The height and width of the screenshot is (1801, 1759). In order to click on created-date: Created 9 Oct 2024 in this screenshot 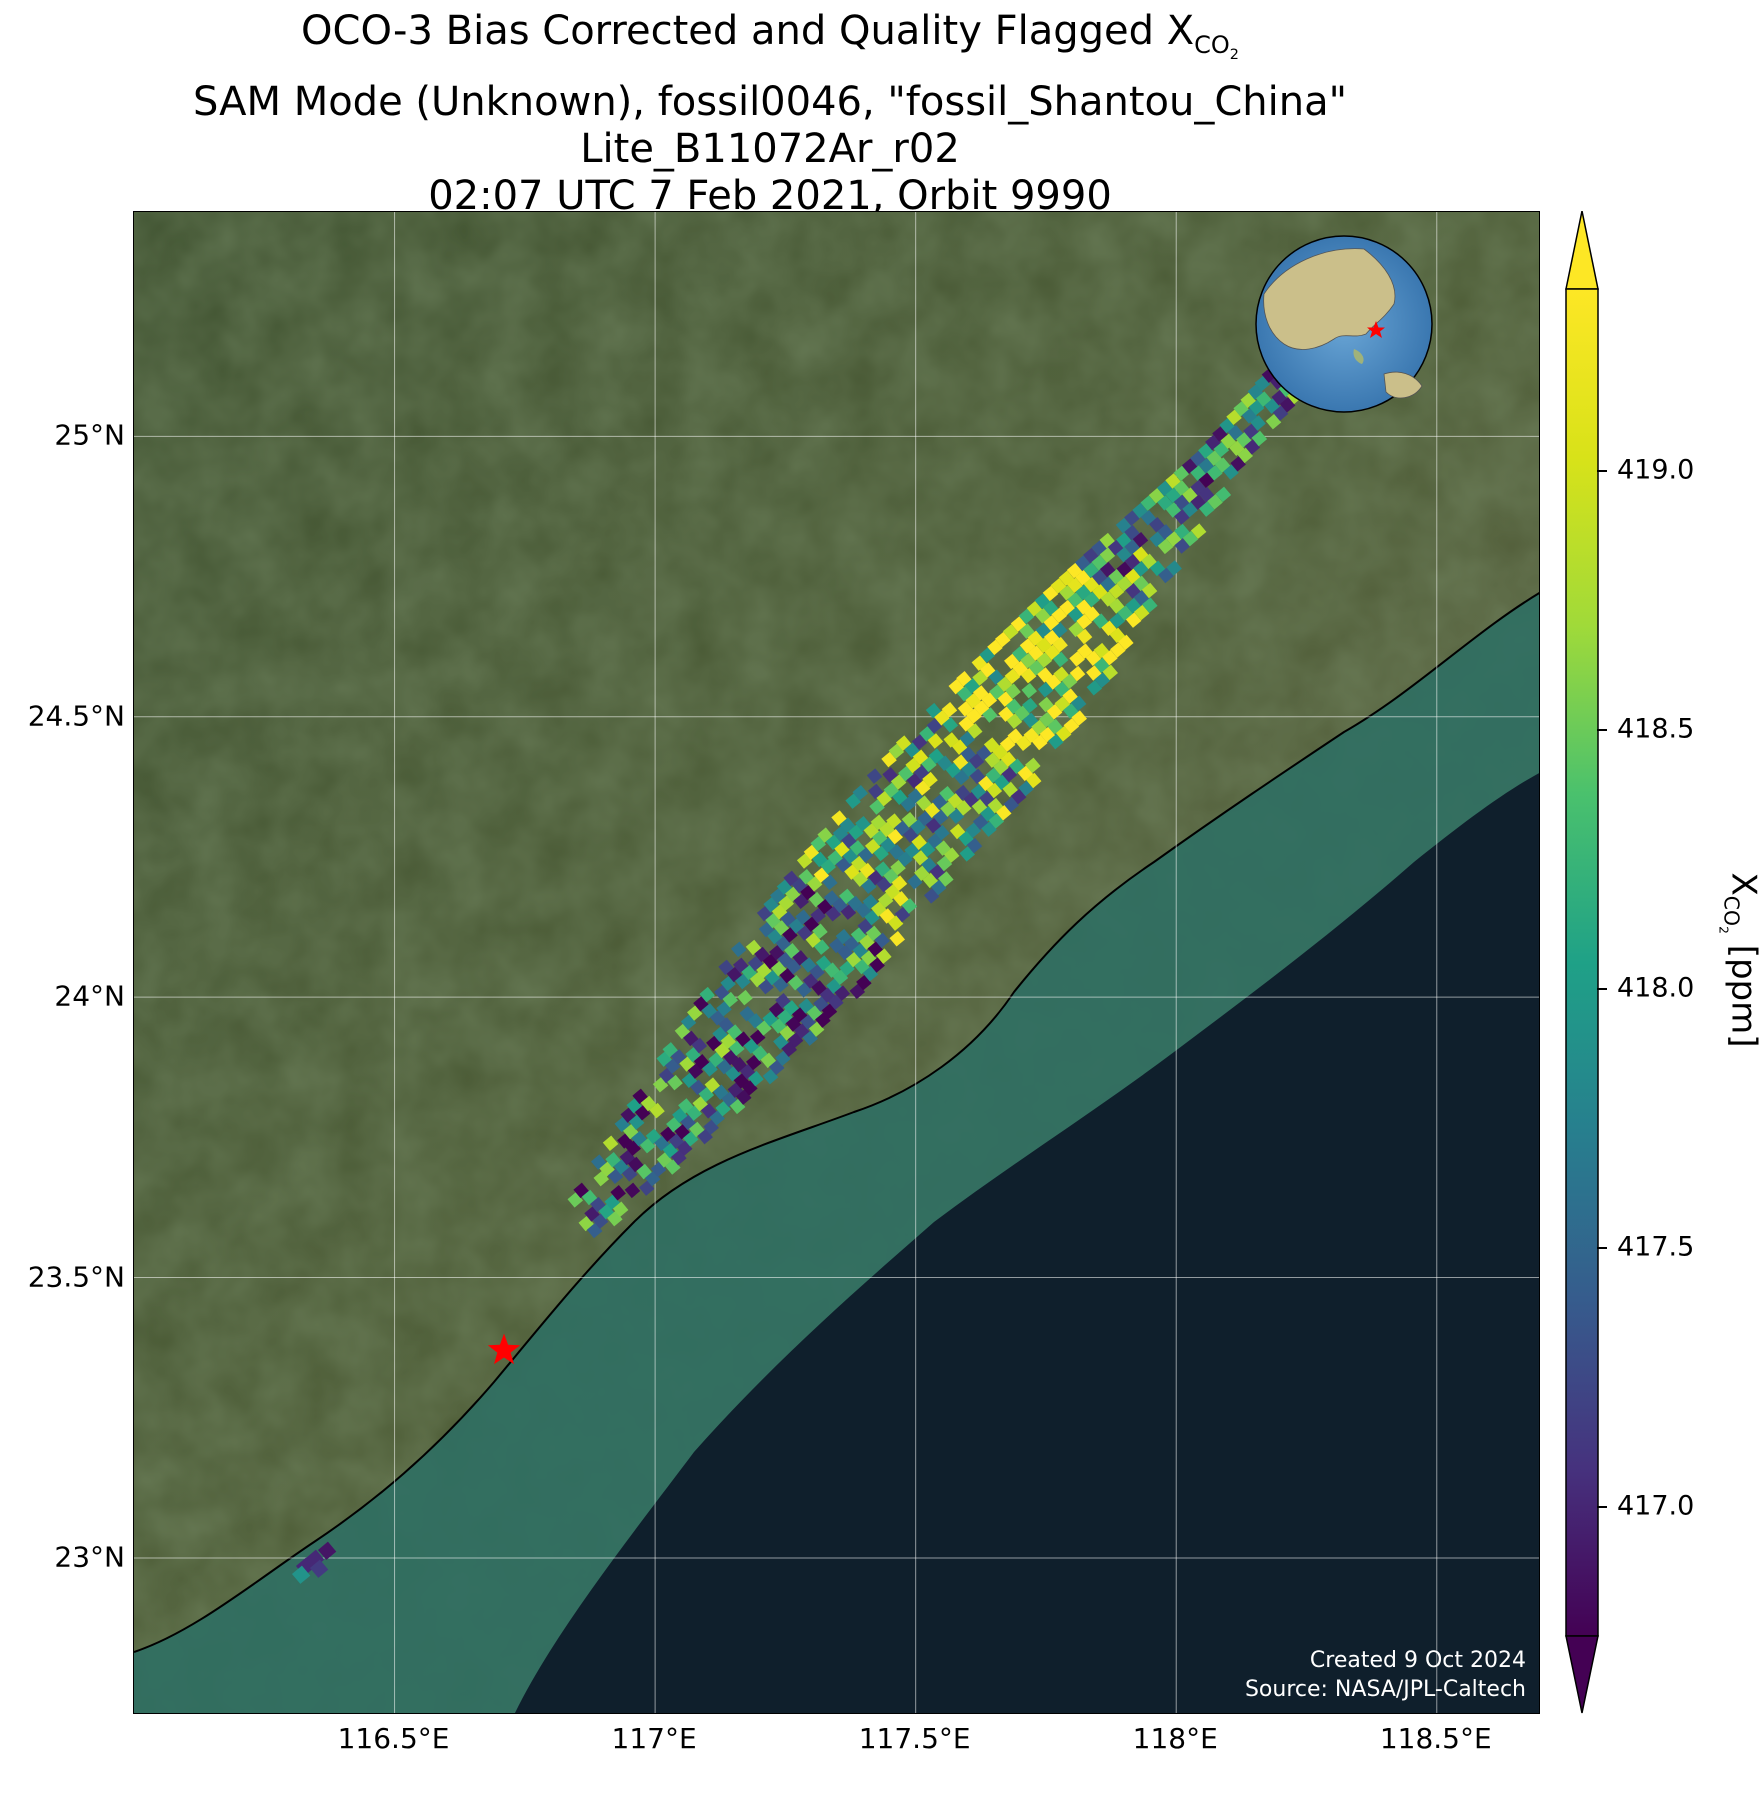, I will do `click(1417, 1660)`.